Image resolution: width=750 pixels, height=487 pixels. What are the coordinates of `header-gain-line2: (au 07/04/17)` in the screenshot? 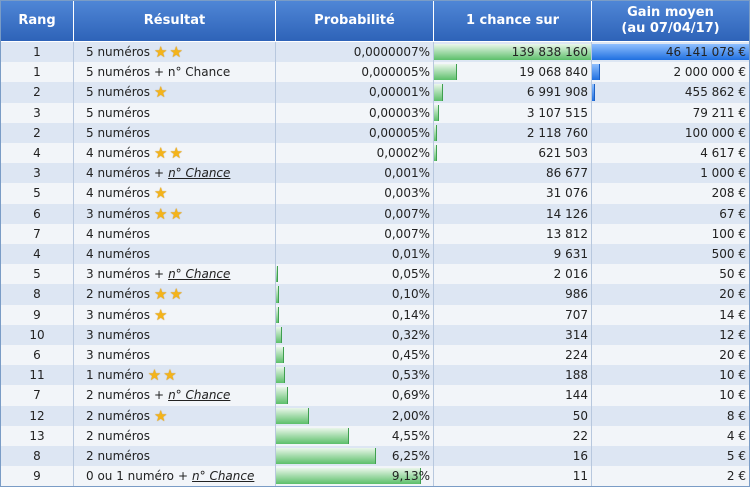 It's located at (670, 28).